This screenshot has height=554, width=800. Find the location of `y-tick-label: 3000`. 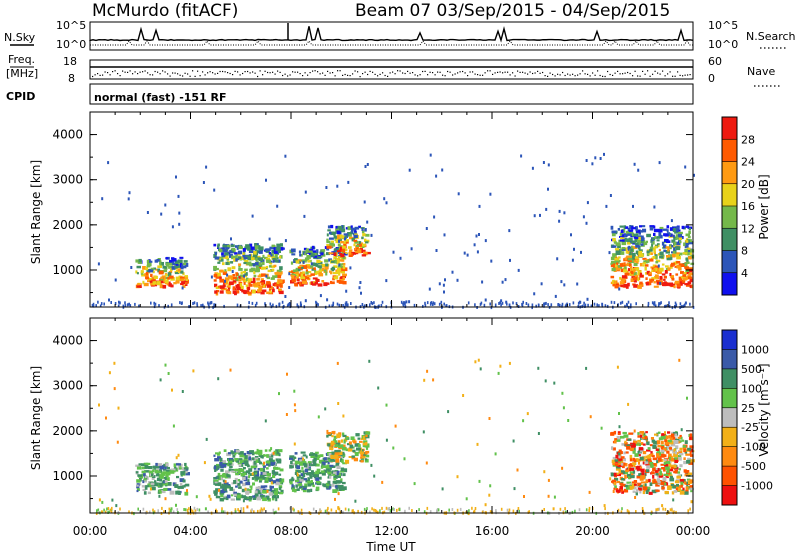

y-tick-label: 3000 is located at coordinates (67, 180).